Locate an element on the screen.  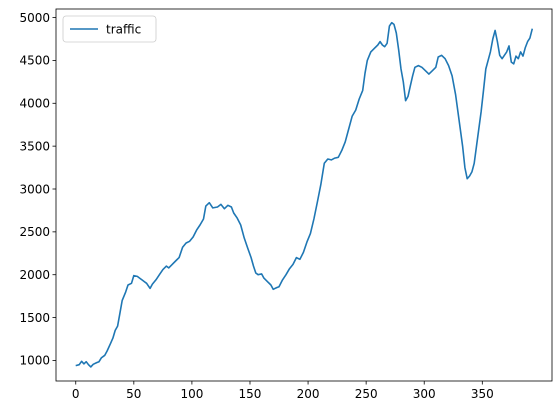
x-tick-label: 150 is located at coordinates (250, 394).